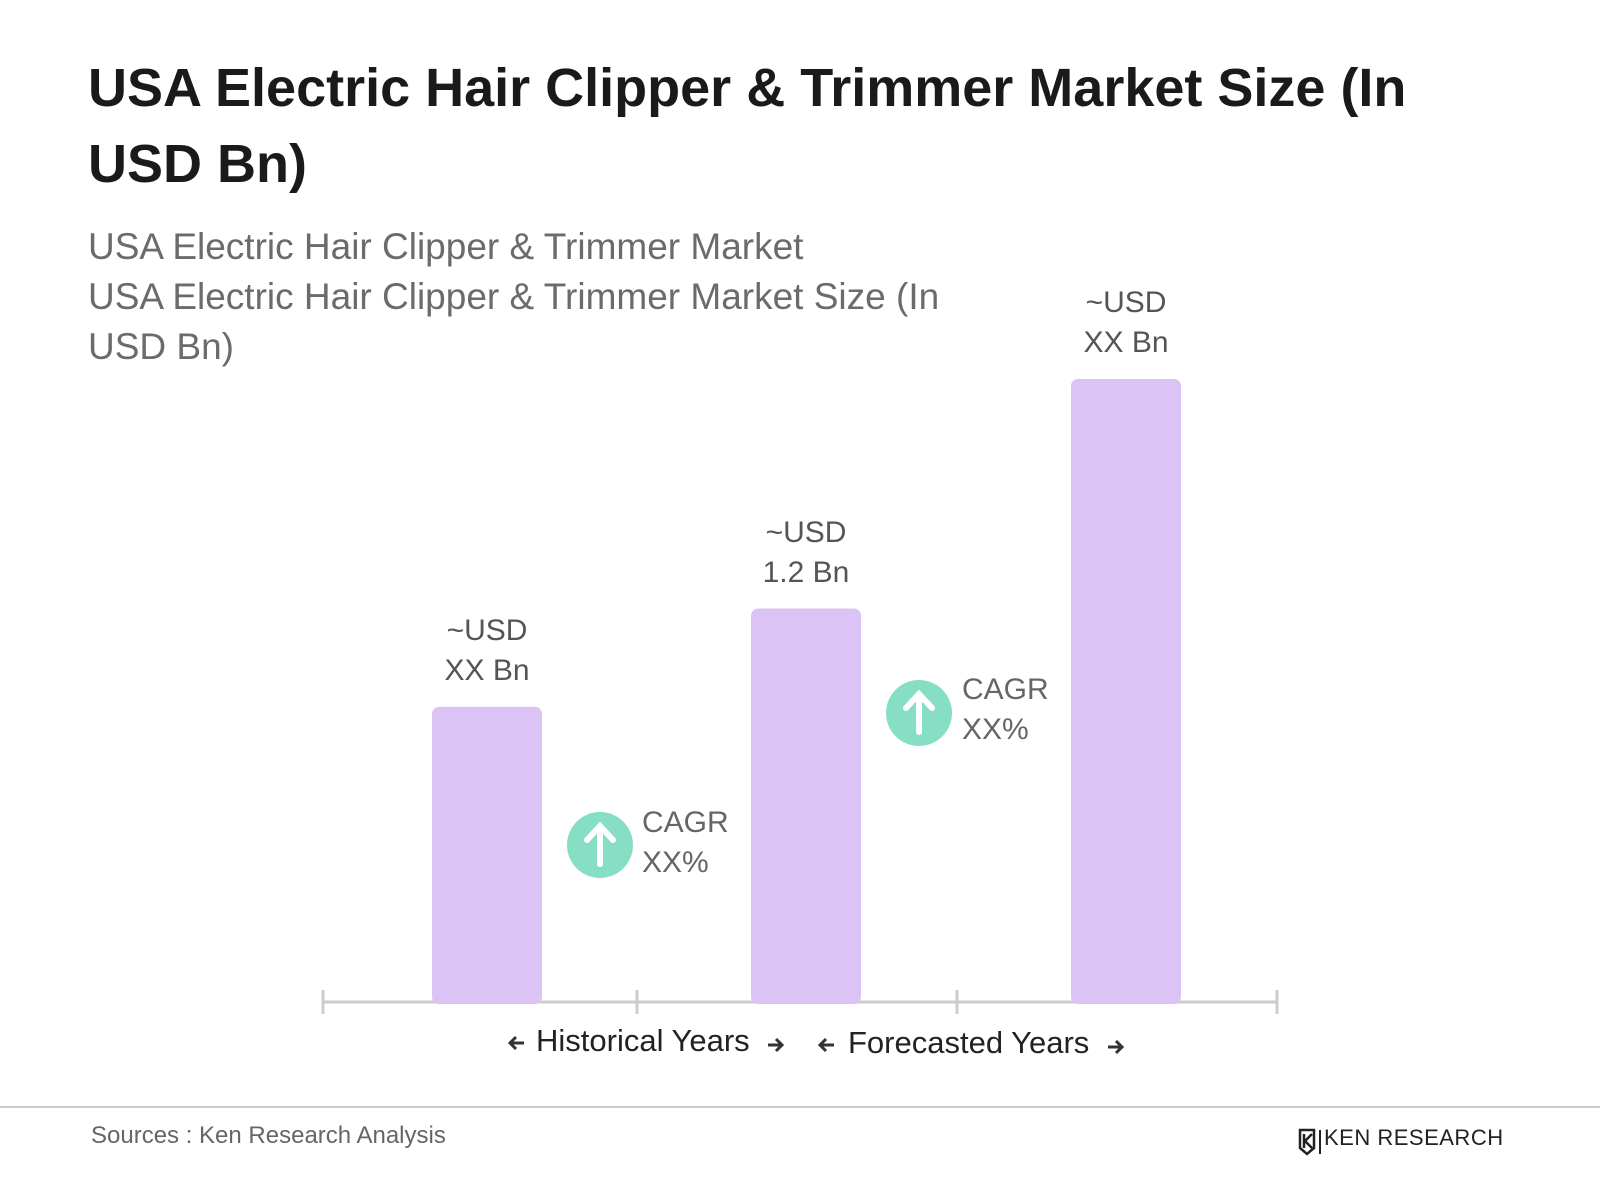 This screenshot has height=1200, width=1600. I want to click on period-label: Forecasted Years, so click(969, 1042).